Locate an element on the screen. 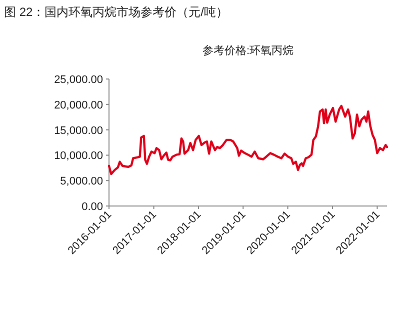  y-tick-label: 0.00 is located at coordinates (92, 207).